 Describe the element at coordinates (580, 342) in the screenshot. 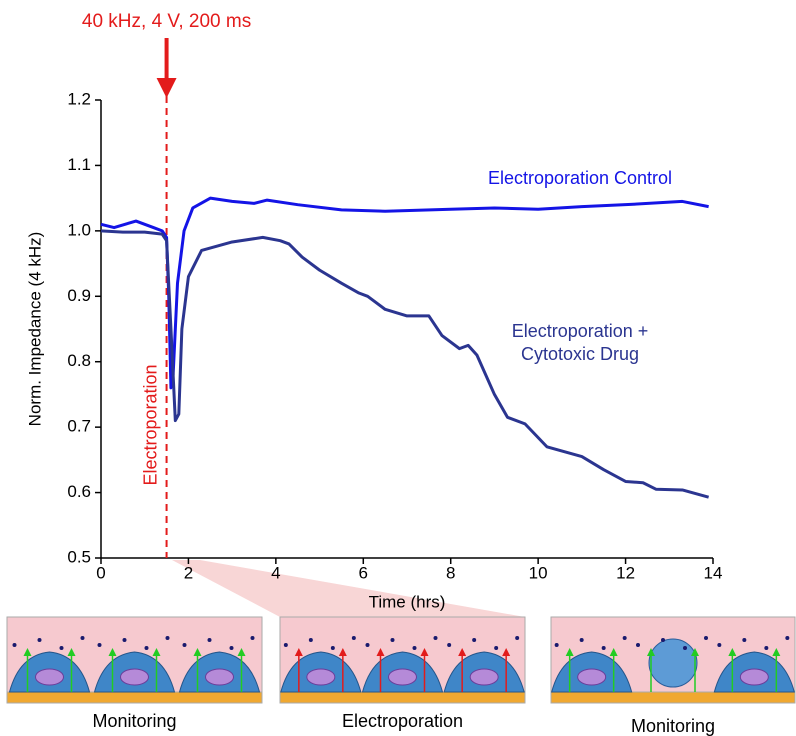

I see `series-label: Electroporation + Cytotoxic Drug` at that location.